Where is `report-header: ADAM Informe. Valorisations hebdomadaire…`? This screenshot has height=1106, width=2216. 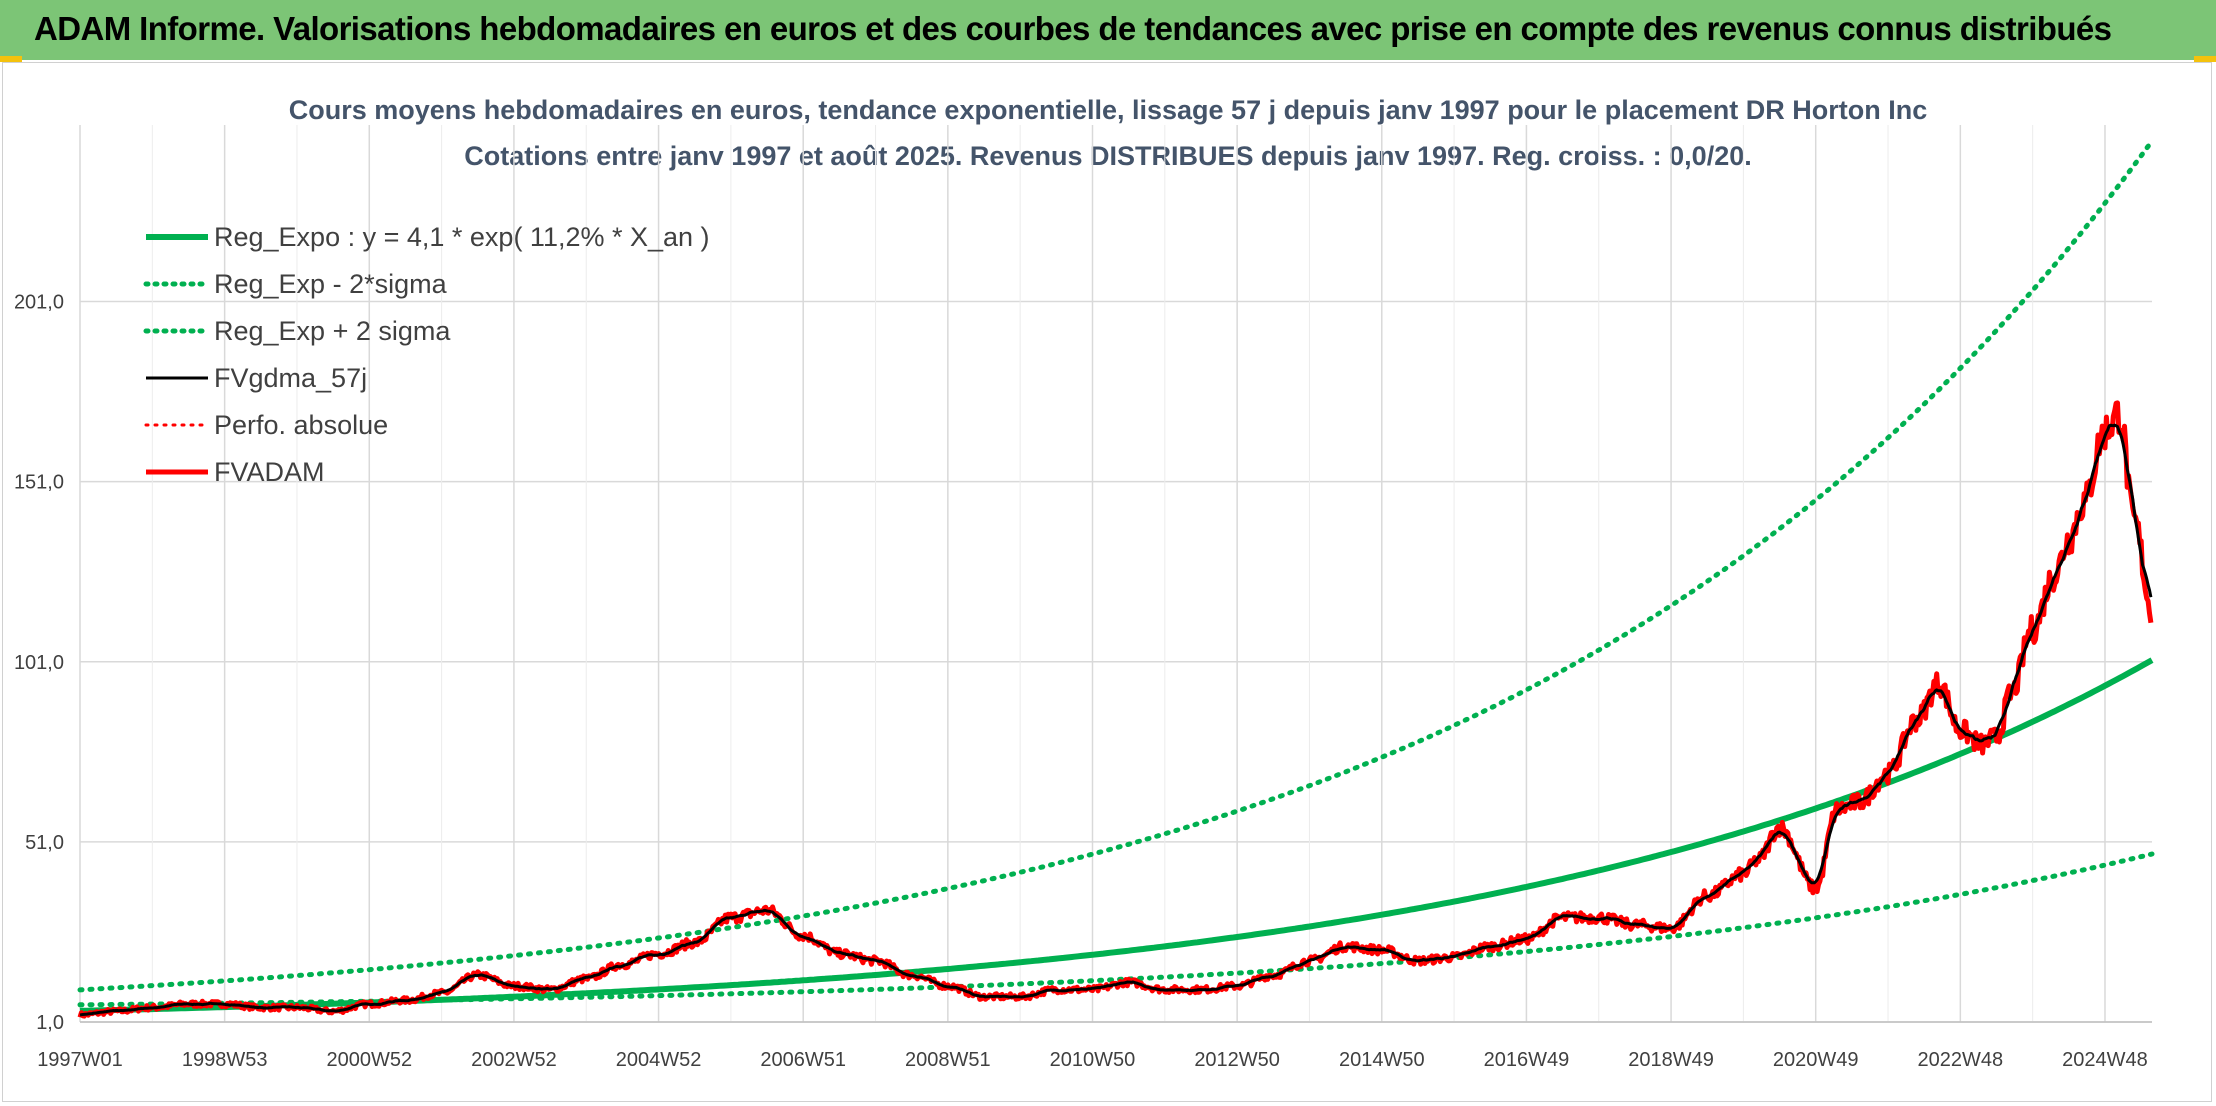 report-header: ADAM Informe. Valorisations hebdomadaire… is located at coordinates (1108, 30).